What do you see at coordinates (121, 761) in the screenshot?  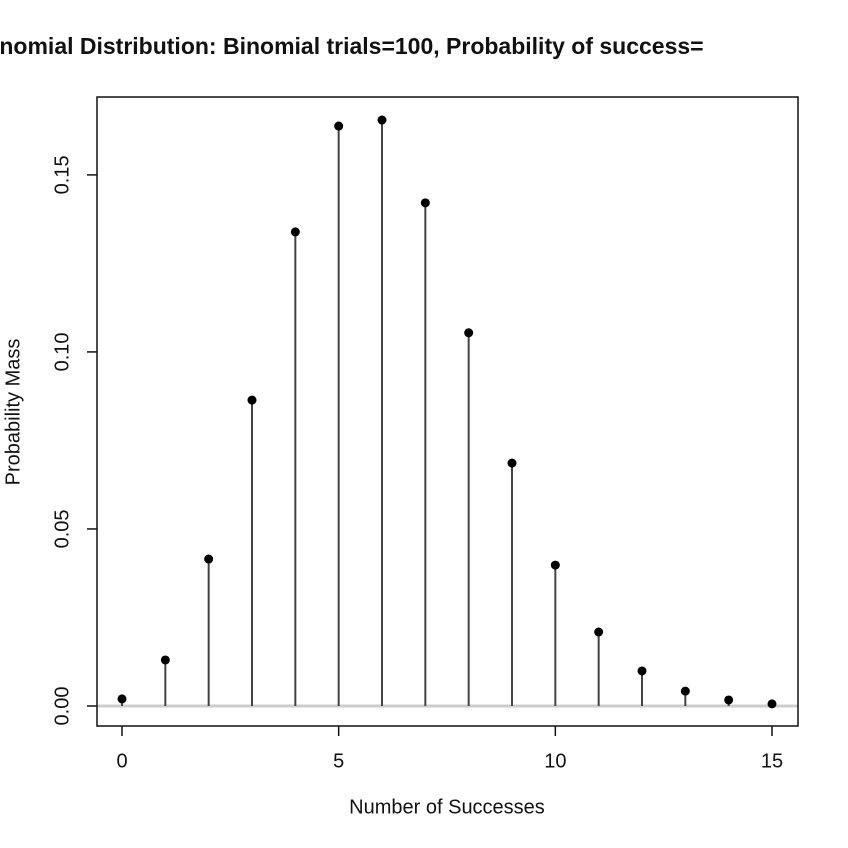 I see `x-tick-label: 0` at bounding box center [121, 761].